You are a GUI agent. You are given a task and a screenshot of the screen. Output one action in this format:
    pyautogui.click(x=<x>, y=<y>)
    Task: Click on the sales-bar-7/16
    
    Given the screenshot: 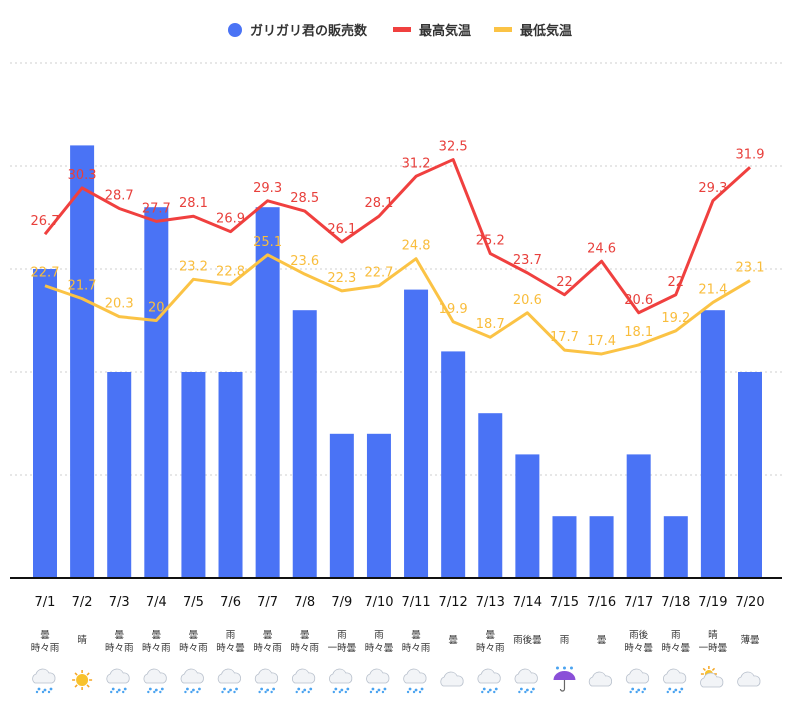 What is the action you would take?
    pyautogui.click(x=601, y=547)
    